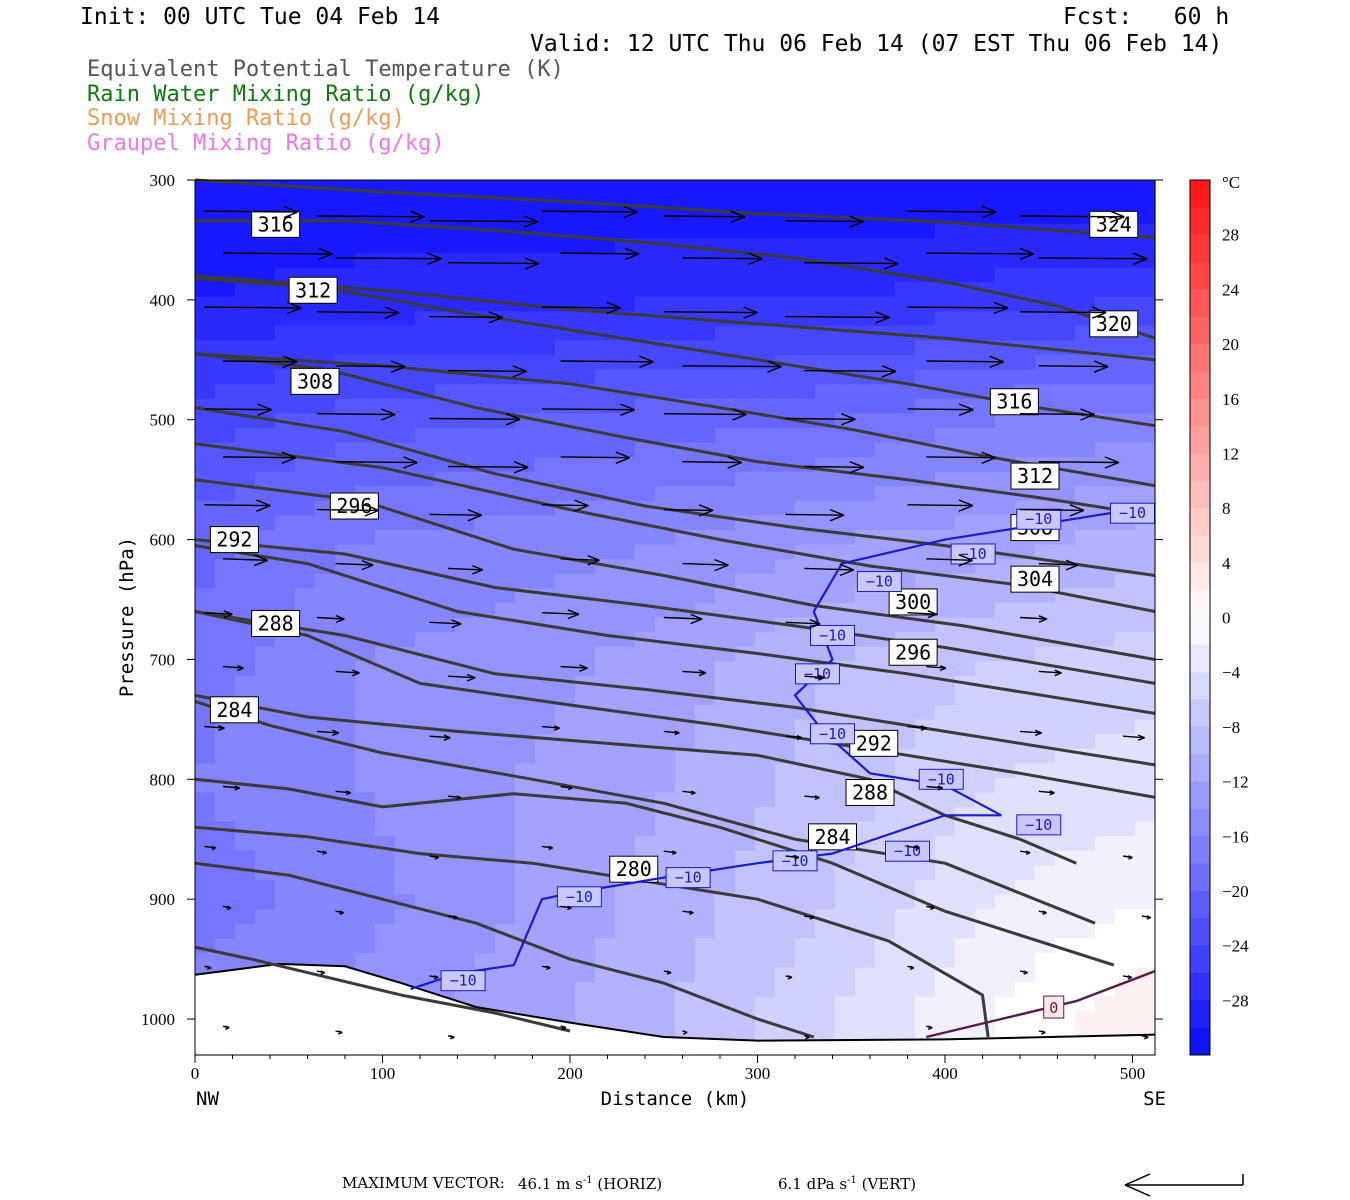  What do you see at coordinates (675, 1099) in the screenshot?
I see `x-axis-title: Distance (km)` at bounding box center [675, 1099].